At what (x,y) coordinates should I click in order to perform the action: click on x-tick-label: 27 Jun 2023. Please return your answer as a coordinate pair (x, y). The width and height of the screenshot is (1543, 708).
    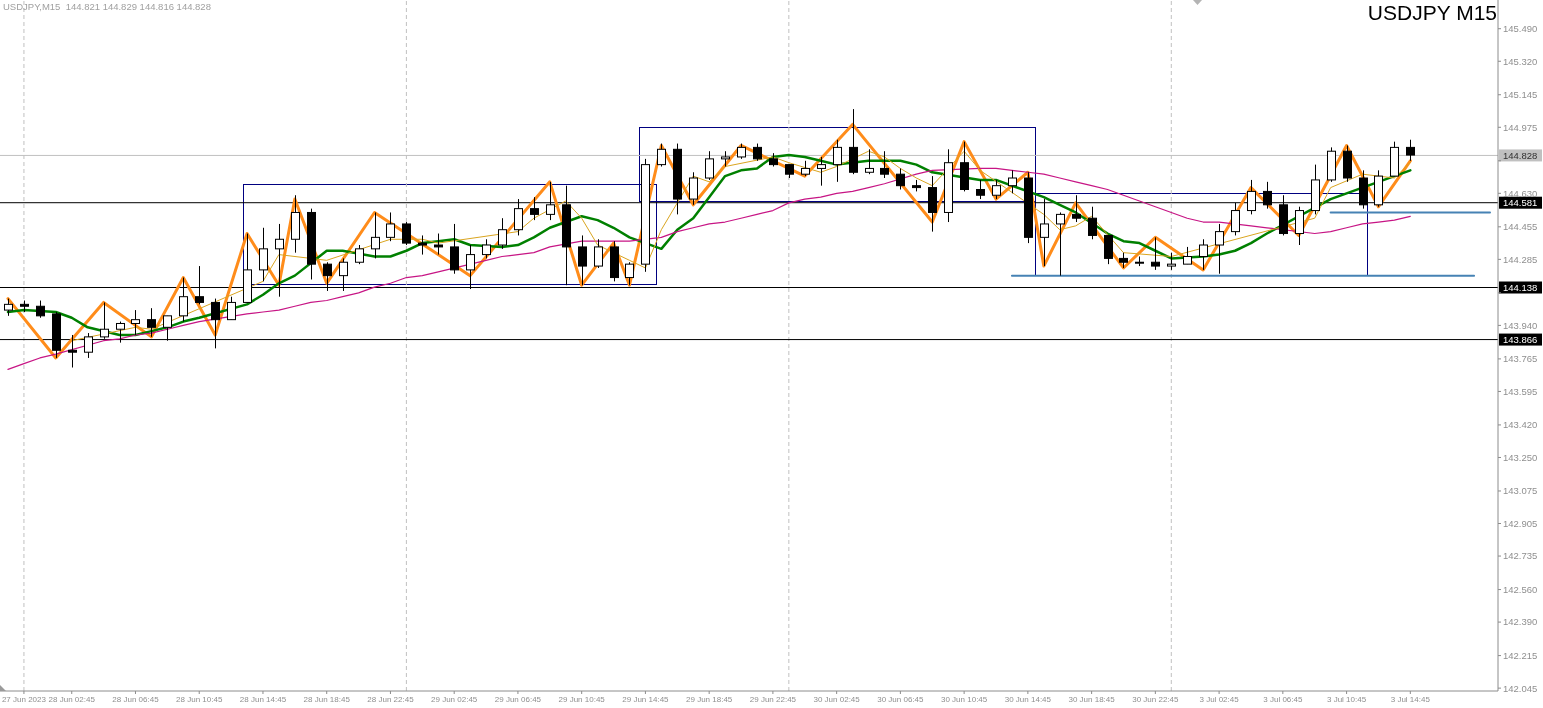
    Looking at the image, I should click on (24, 699).